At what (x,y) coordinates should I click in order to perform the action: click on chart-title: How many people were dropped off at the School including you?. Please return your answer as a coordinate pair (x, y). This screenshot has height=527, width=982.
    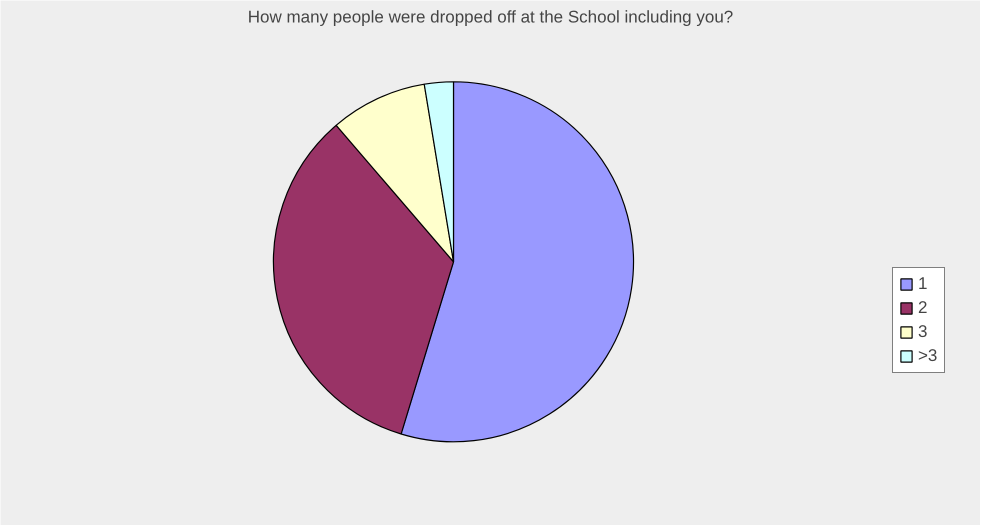
    Looking at the image, I should click on (491, 17).